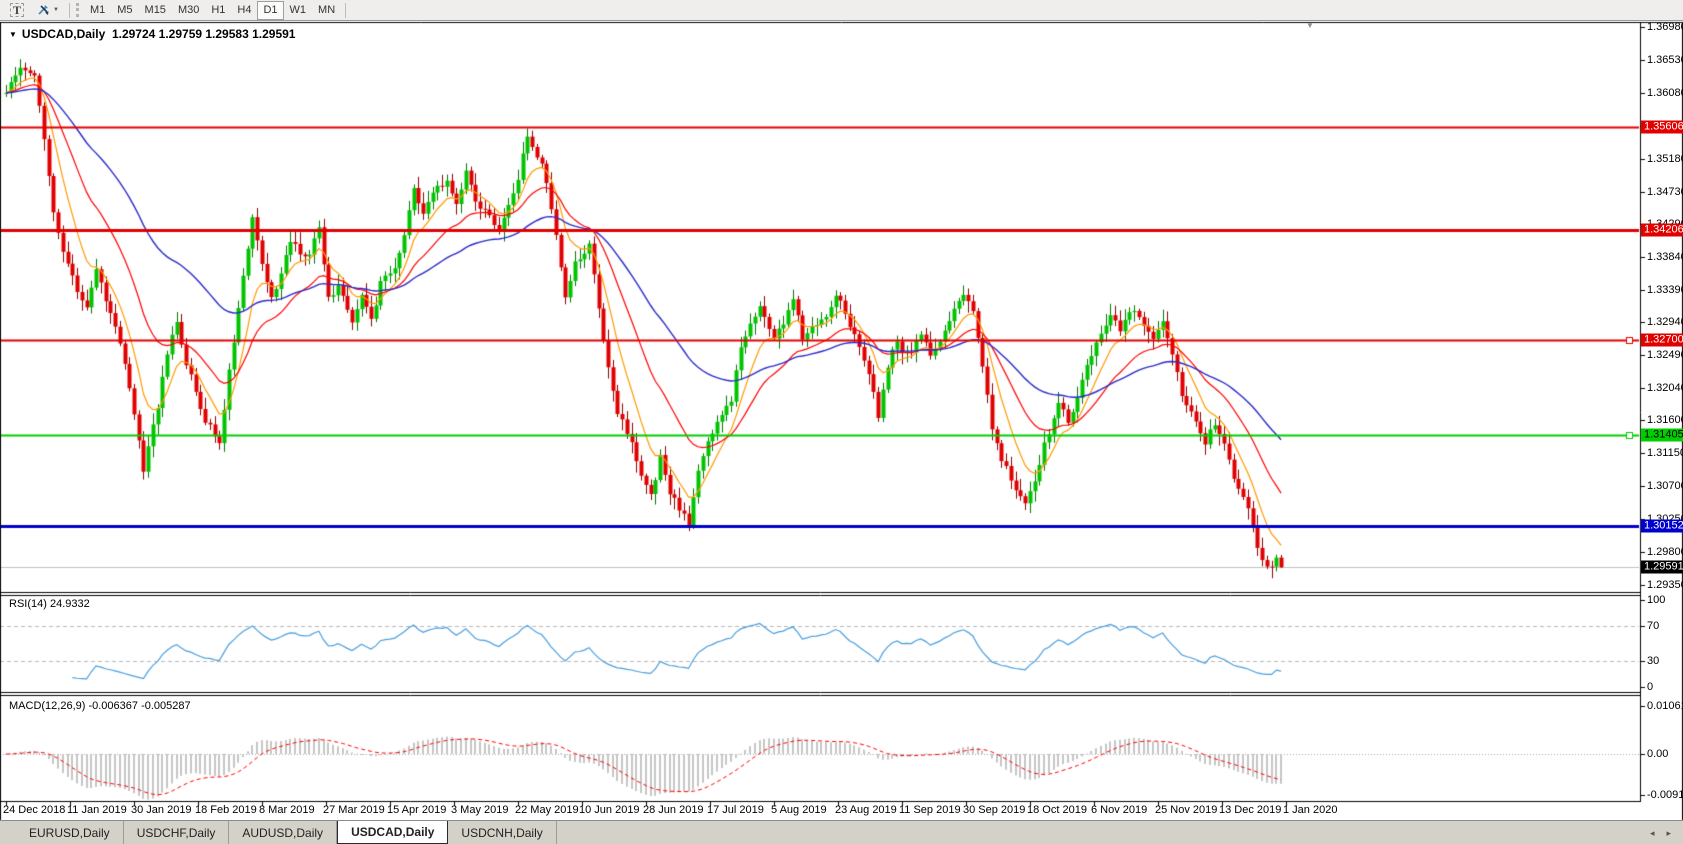 The height and width of the screenshot is (844, 1683). What do you see at coordinates (1310, 810) in the screenshot?
I see `date-tick-label: 1 Jan 2020` at bounding box center [1310, 810].